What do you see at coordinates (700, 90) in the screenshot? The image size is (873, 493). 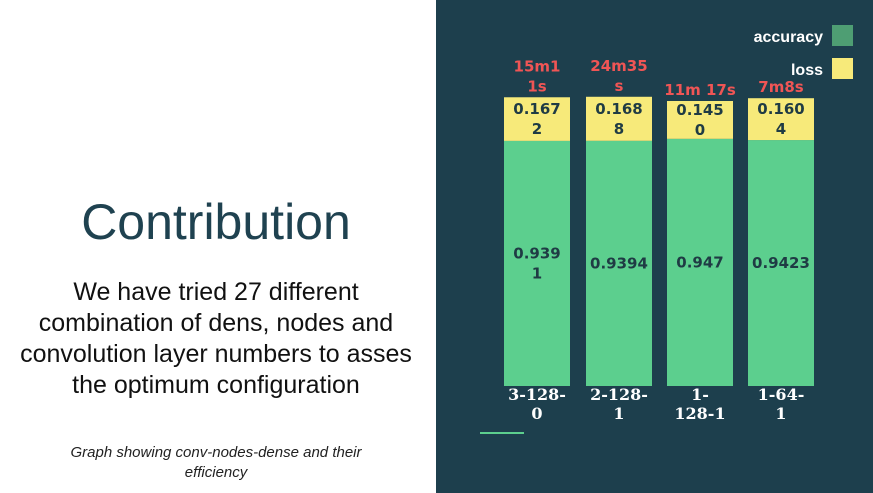 I see `time-annotation: 11m 17s` at bounding box center [700, 90].